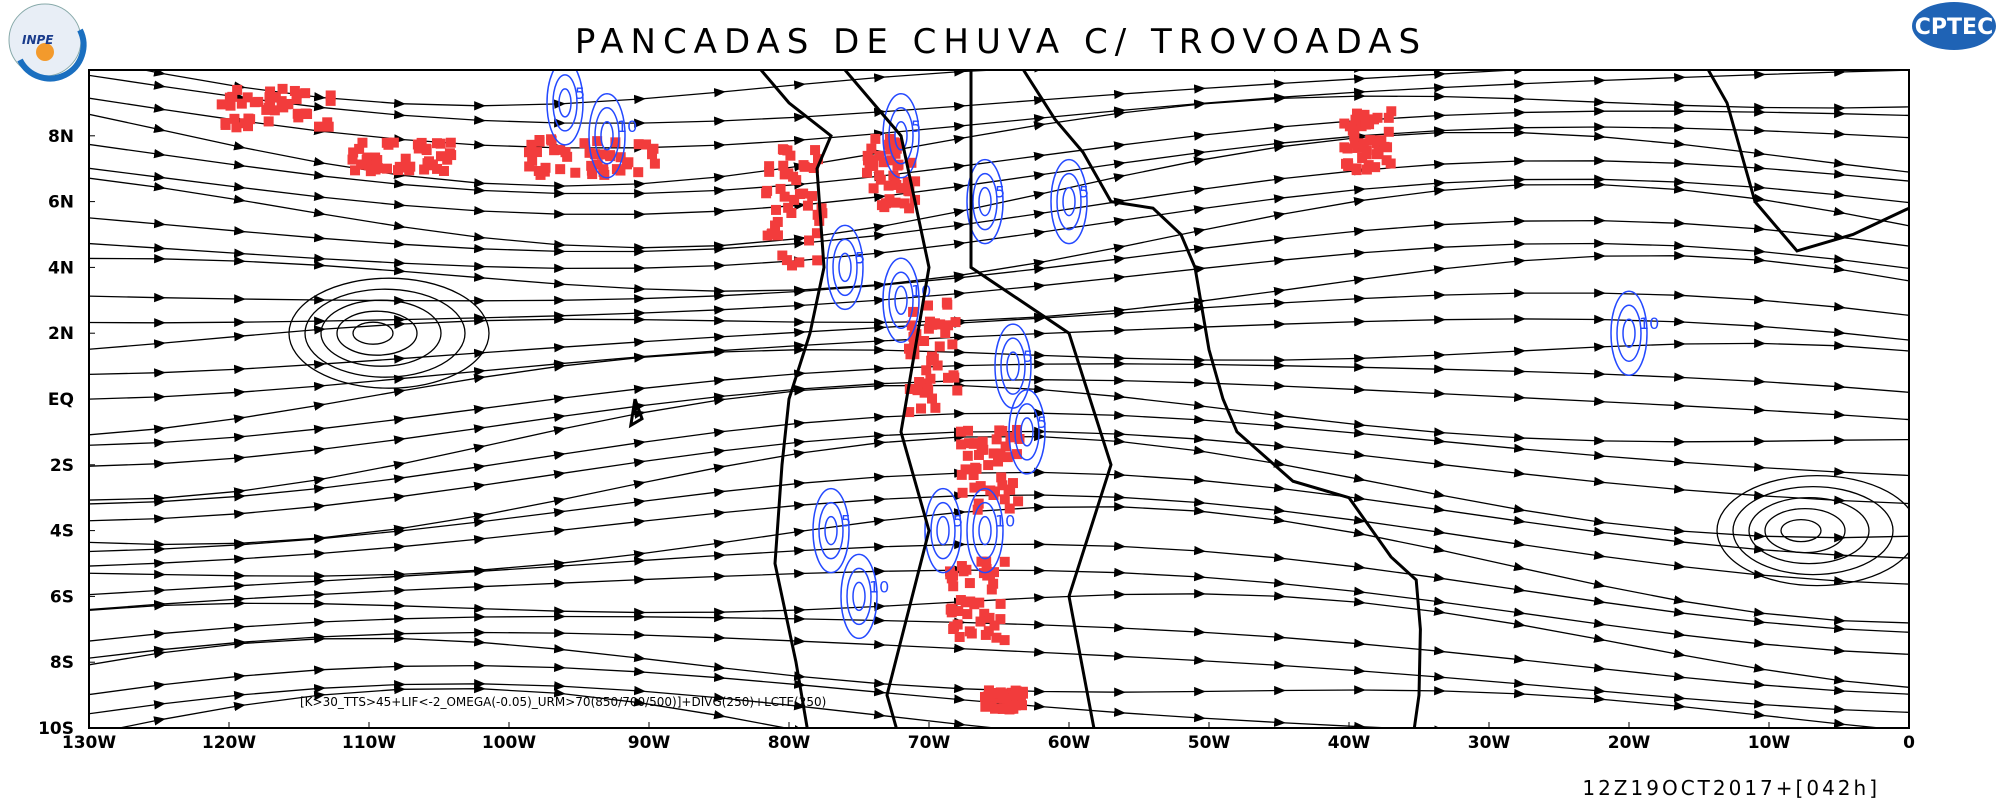 This screenshot has height=800, width=2000. What do you see at coordinates (62, 532) in the screenshot?
I see `lat-label: 4S` at bounding box center [62, 532].